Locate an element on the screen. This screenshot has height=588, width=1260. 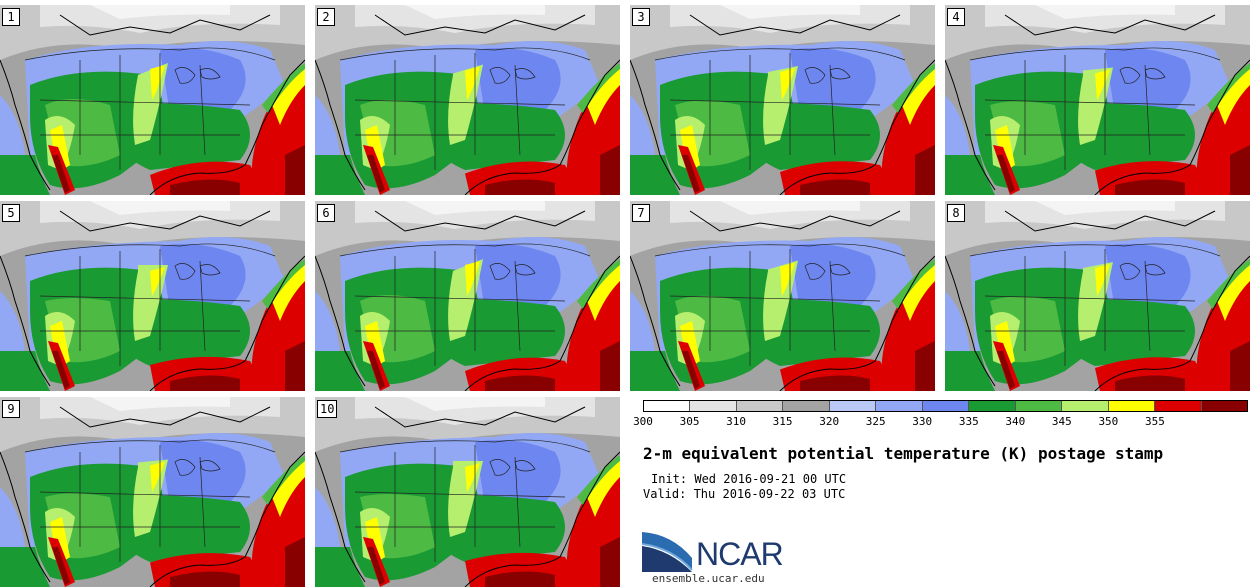
stamp-panel-2: 2 is located at coordinates (467, 100).